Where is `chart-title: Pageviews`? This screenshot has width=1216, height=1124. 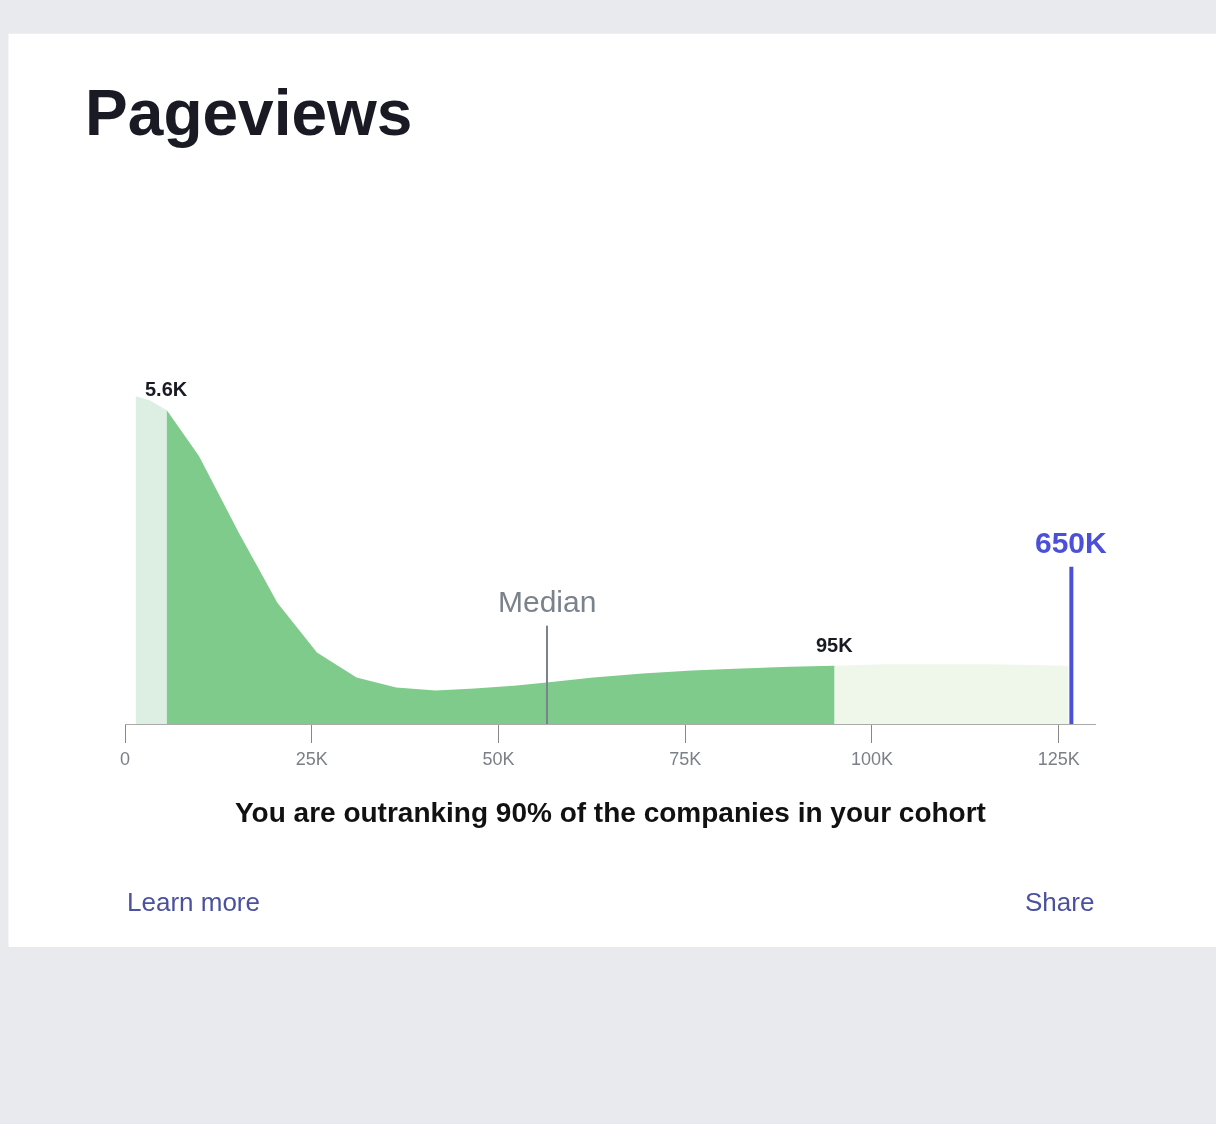
chart-title: Pageviews is located at coordinates (249, 112).